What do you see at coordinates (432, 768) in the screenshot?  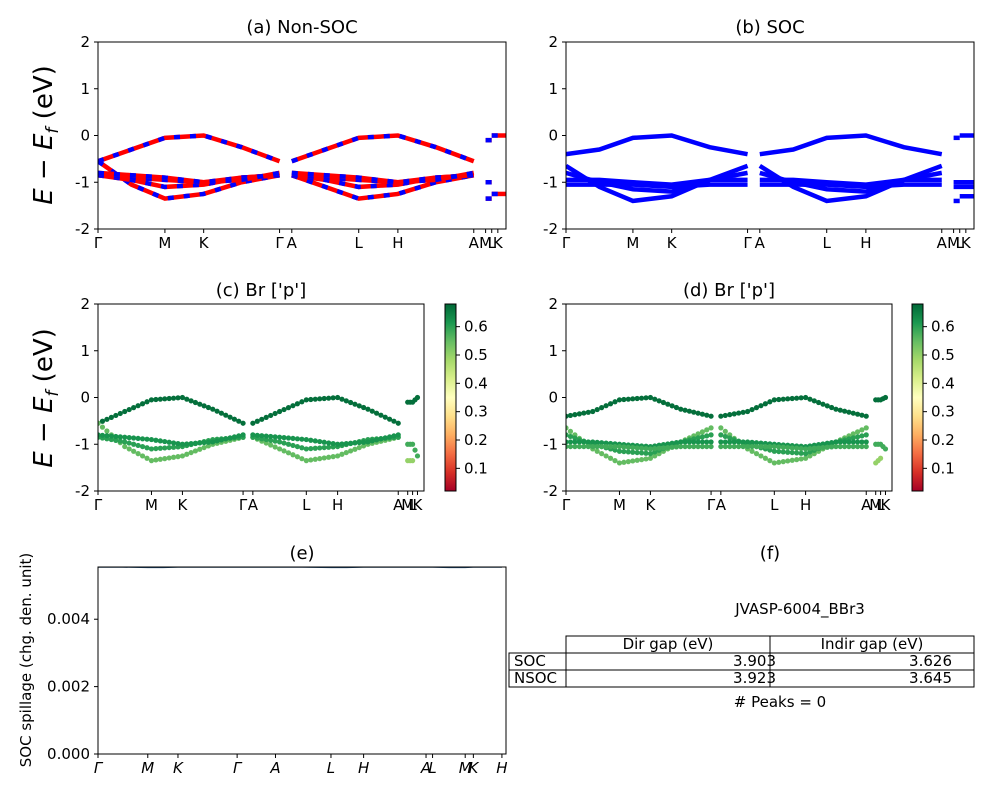 I see `xtick-label-e-8: L` at bounding box center [432, 768].